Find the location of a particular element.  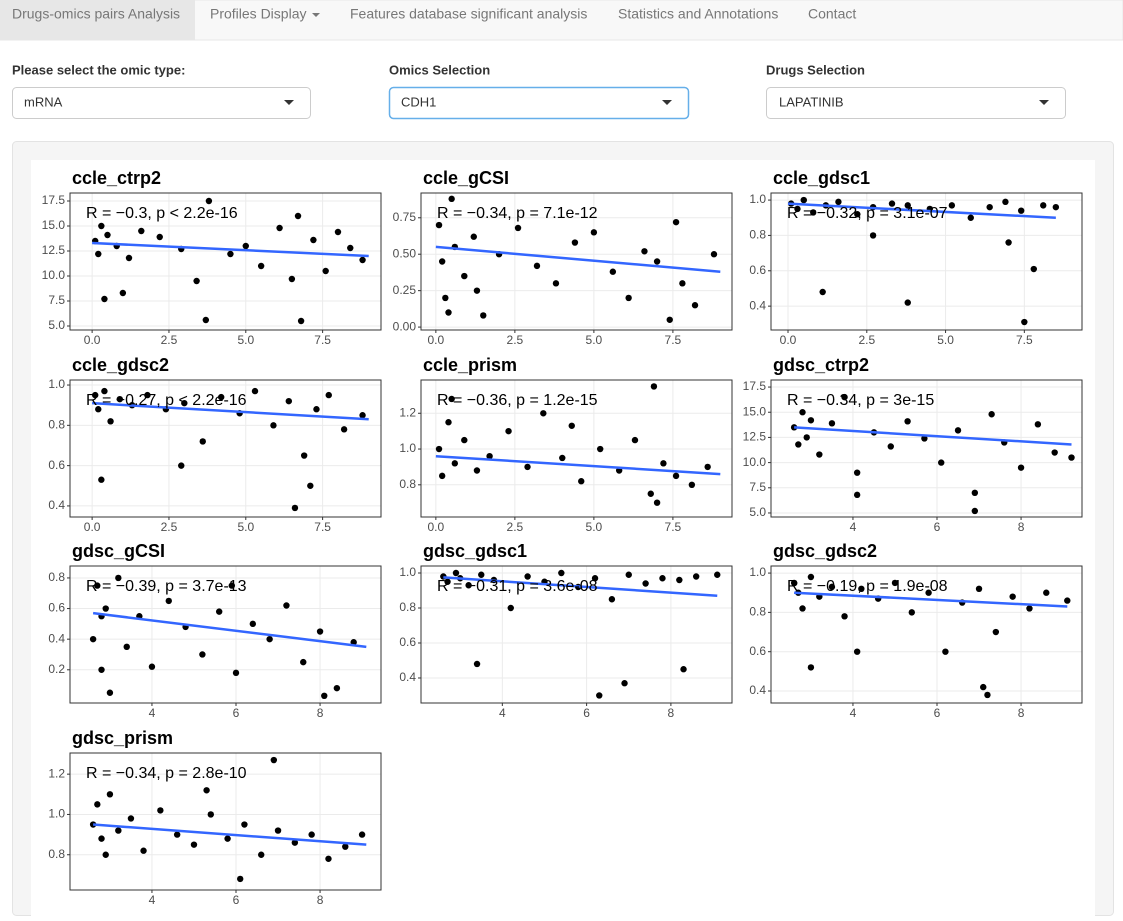

active-tab is located at coordinates (97, 20).